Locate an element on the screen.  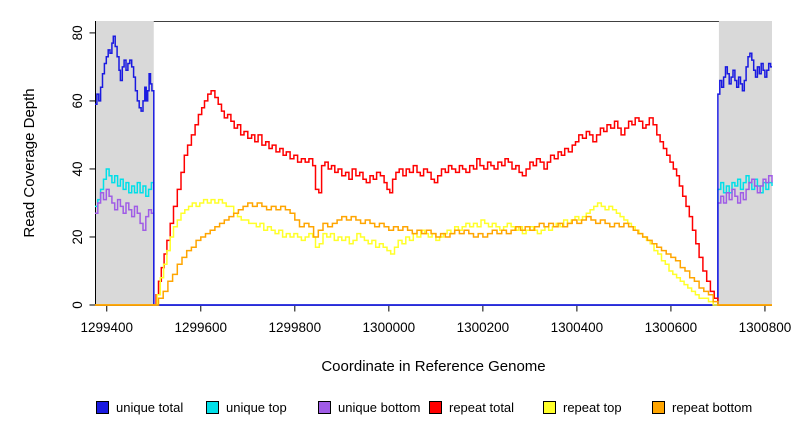
unique-only-right is located at coordinates (745, 163).